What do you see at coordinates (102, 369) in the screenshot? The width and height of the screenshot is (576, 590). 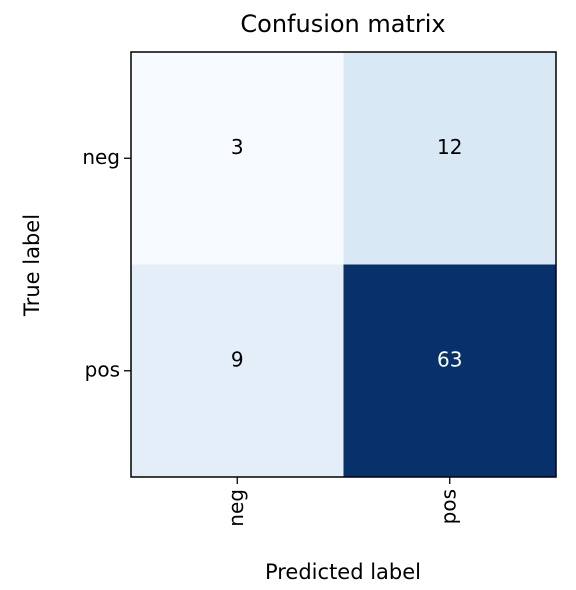 I see `y-tick-label: pos` at bounding box center [102, 369].